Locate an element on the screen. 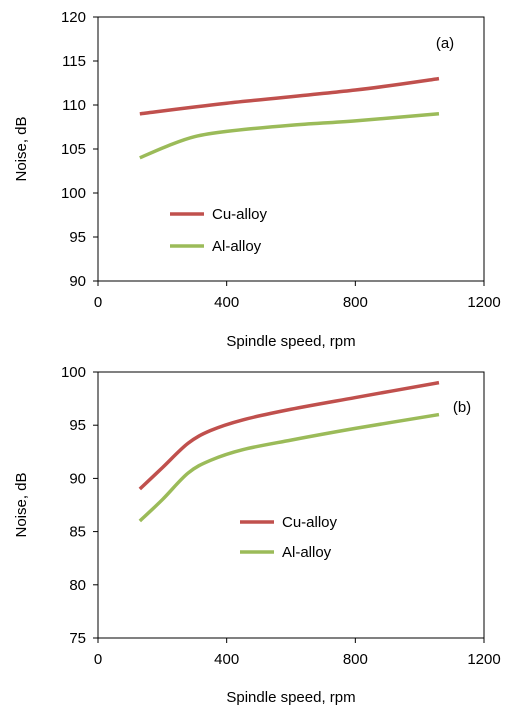 This screenshot has height=715, width=528. panel-label-a: (a) is located at coordinates (445, 43).